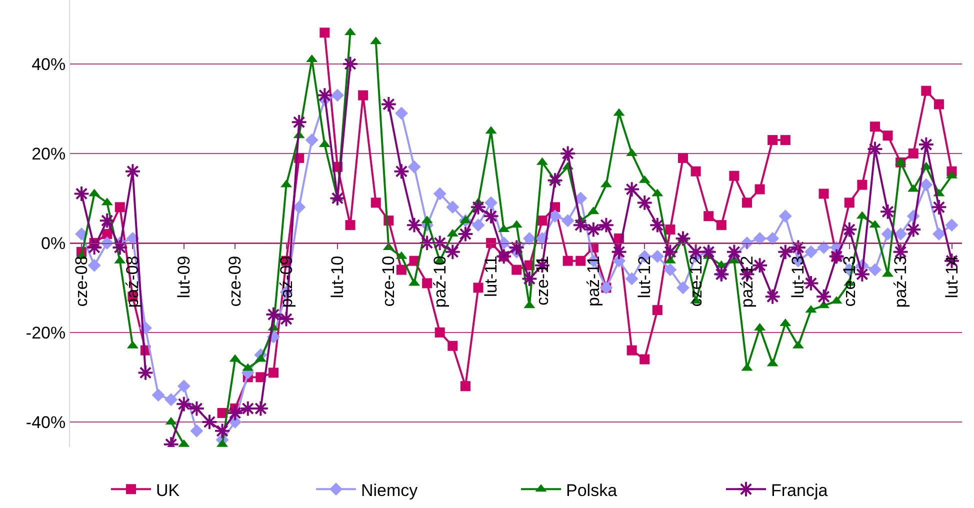  I want to click on x-tick-label: paź-11, so click(593, 281).